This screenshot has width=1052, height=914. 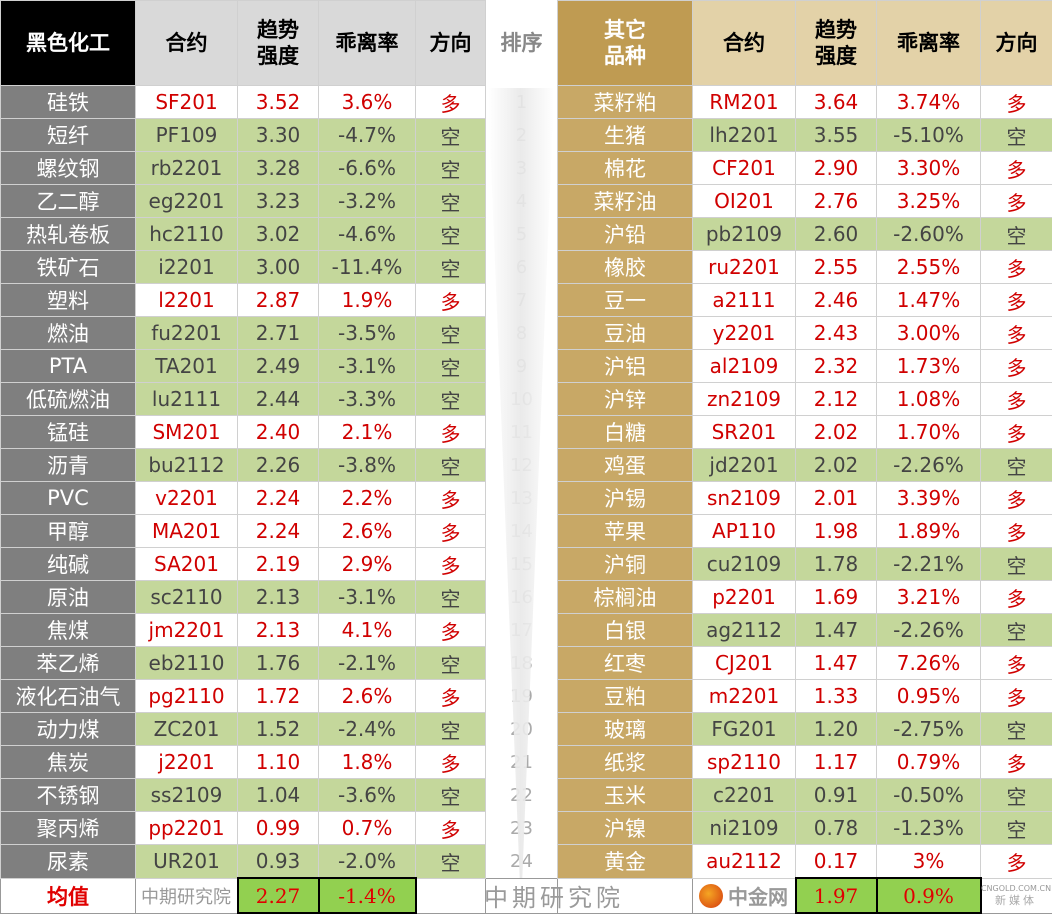 I want to click on left-deviation: -3.5%, so click(x=367, y=333).